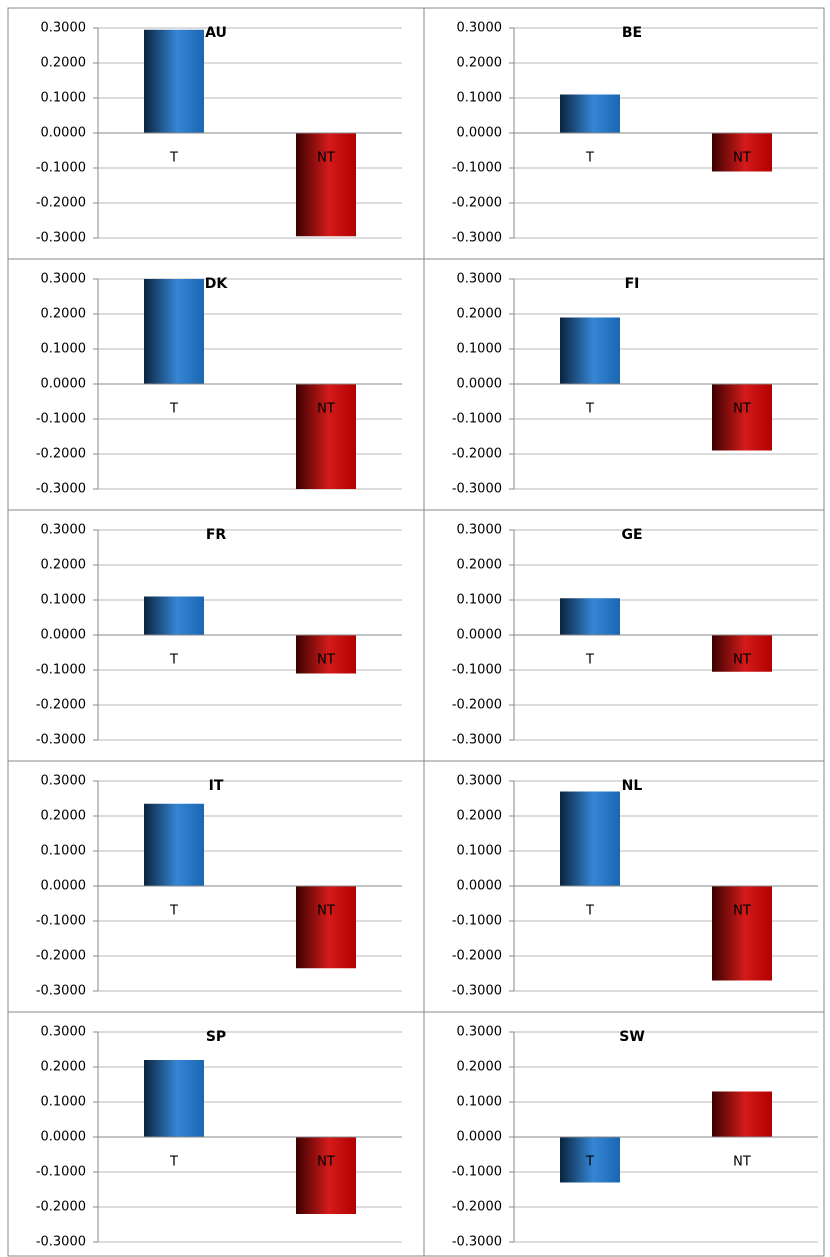  I want to click on chart-title: NL, so click(632, 786).